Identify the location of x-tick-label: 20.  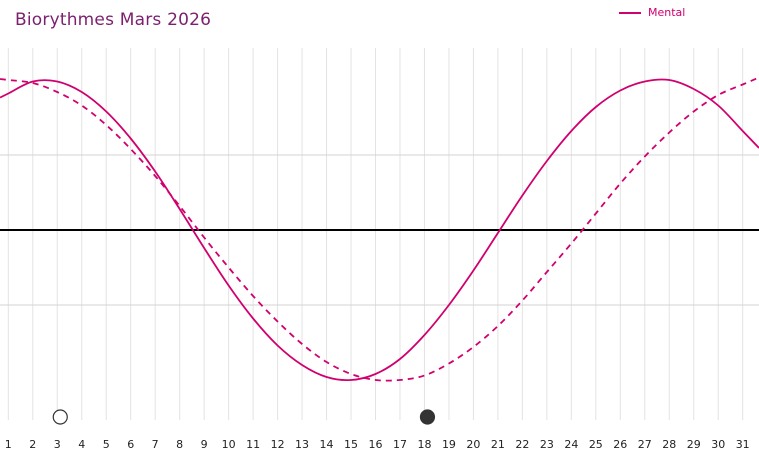
(473, 444).